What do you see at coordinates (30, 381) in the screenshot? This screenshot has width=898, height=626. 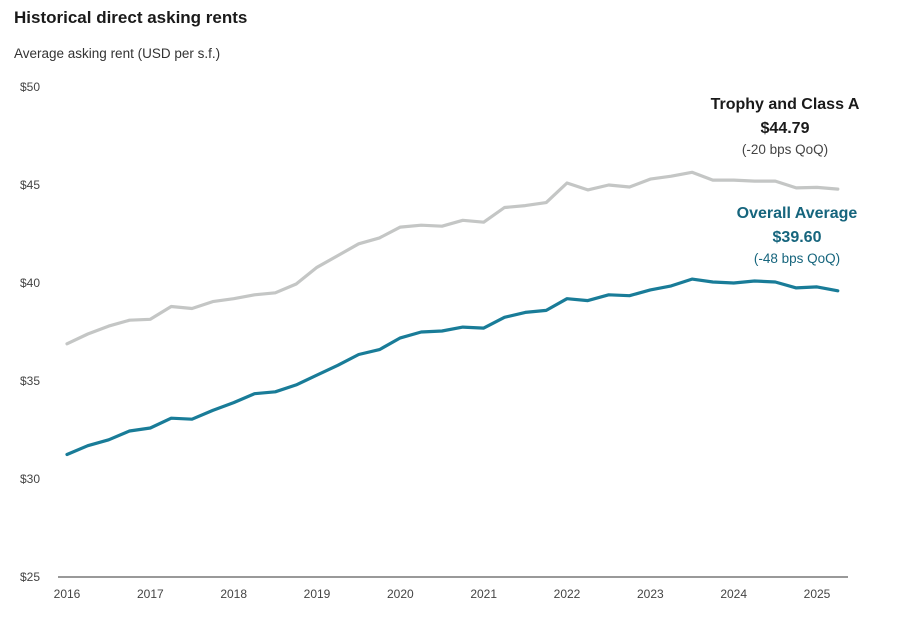 I see `y-tick-label: $35` at bounding box center [30, 381].